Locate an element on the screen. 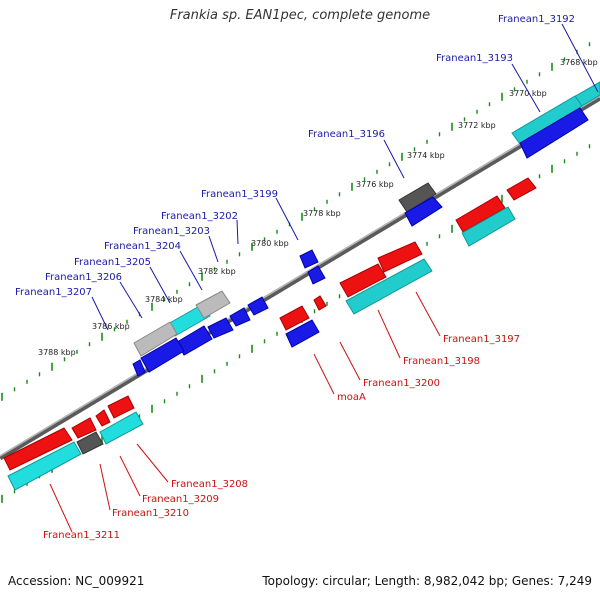 The height and width of the screenshot is (600, 600). gene-label-3197: Franean1_3197 is located at coordinates (481, 339).